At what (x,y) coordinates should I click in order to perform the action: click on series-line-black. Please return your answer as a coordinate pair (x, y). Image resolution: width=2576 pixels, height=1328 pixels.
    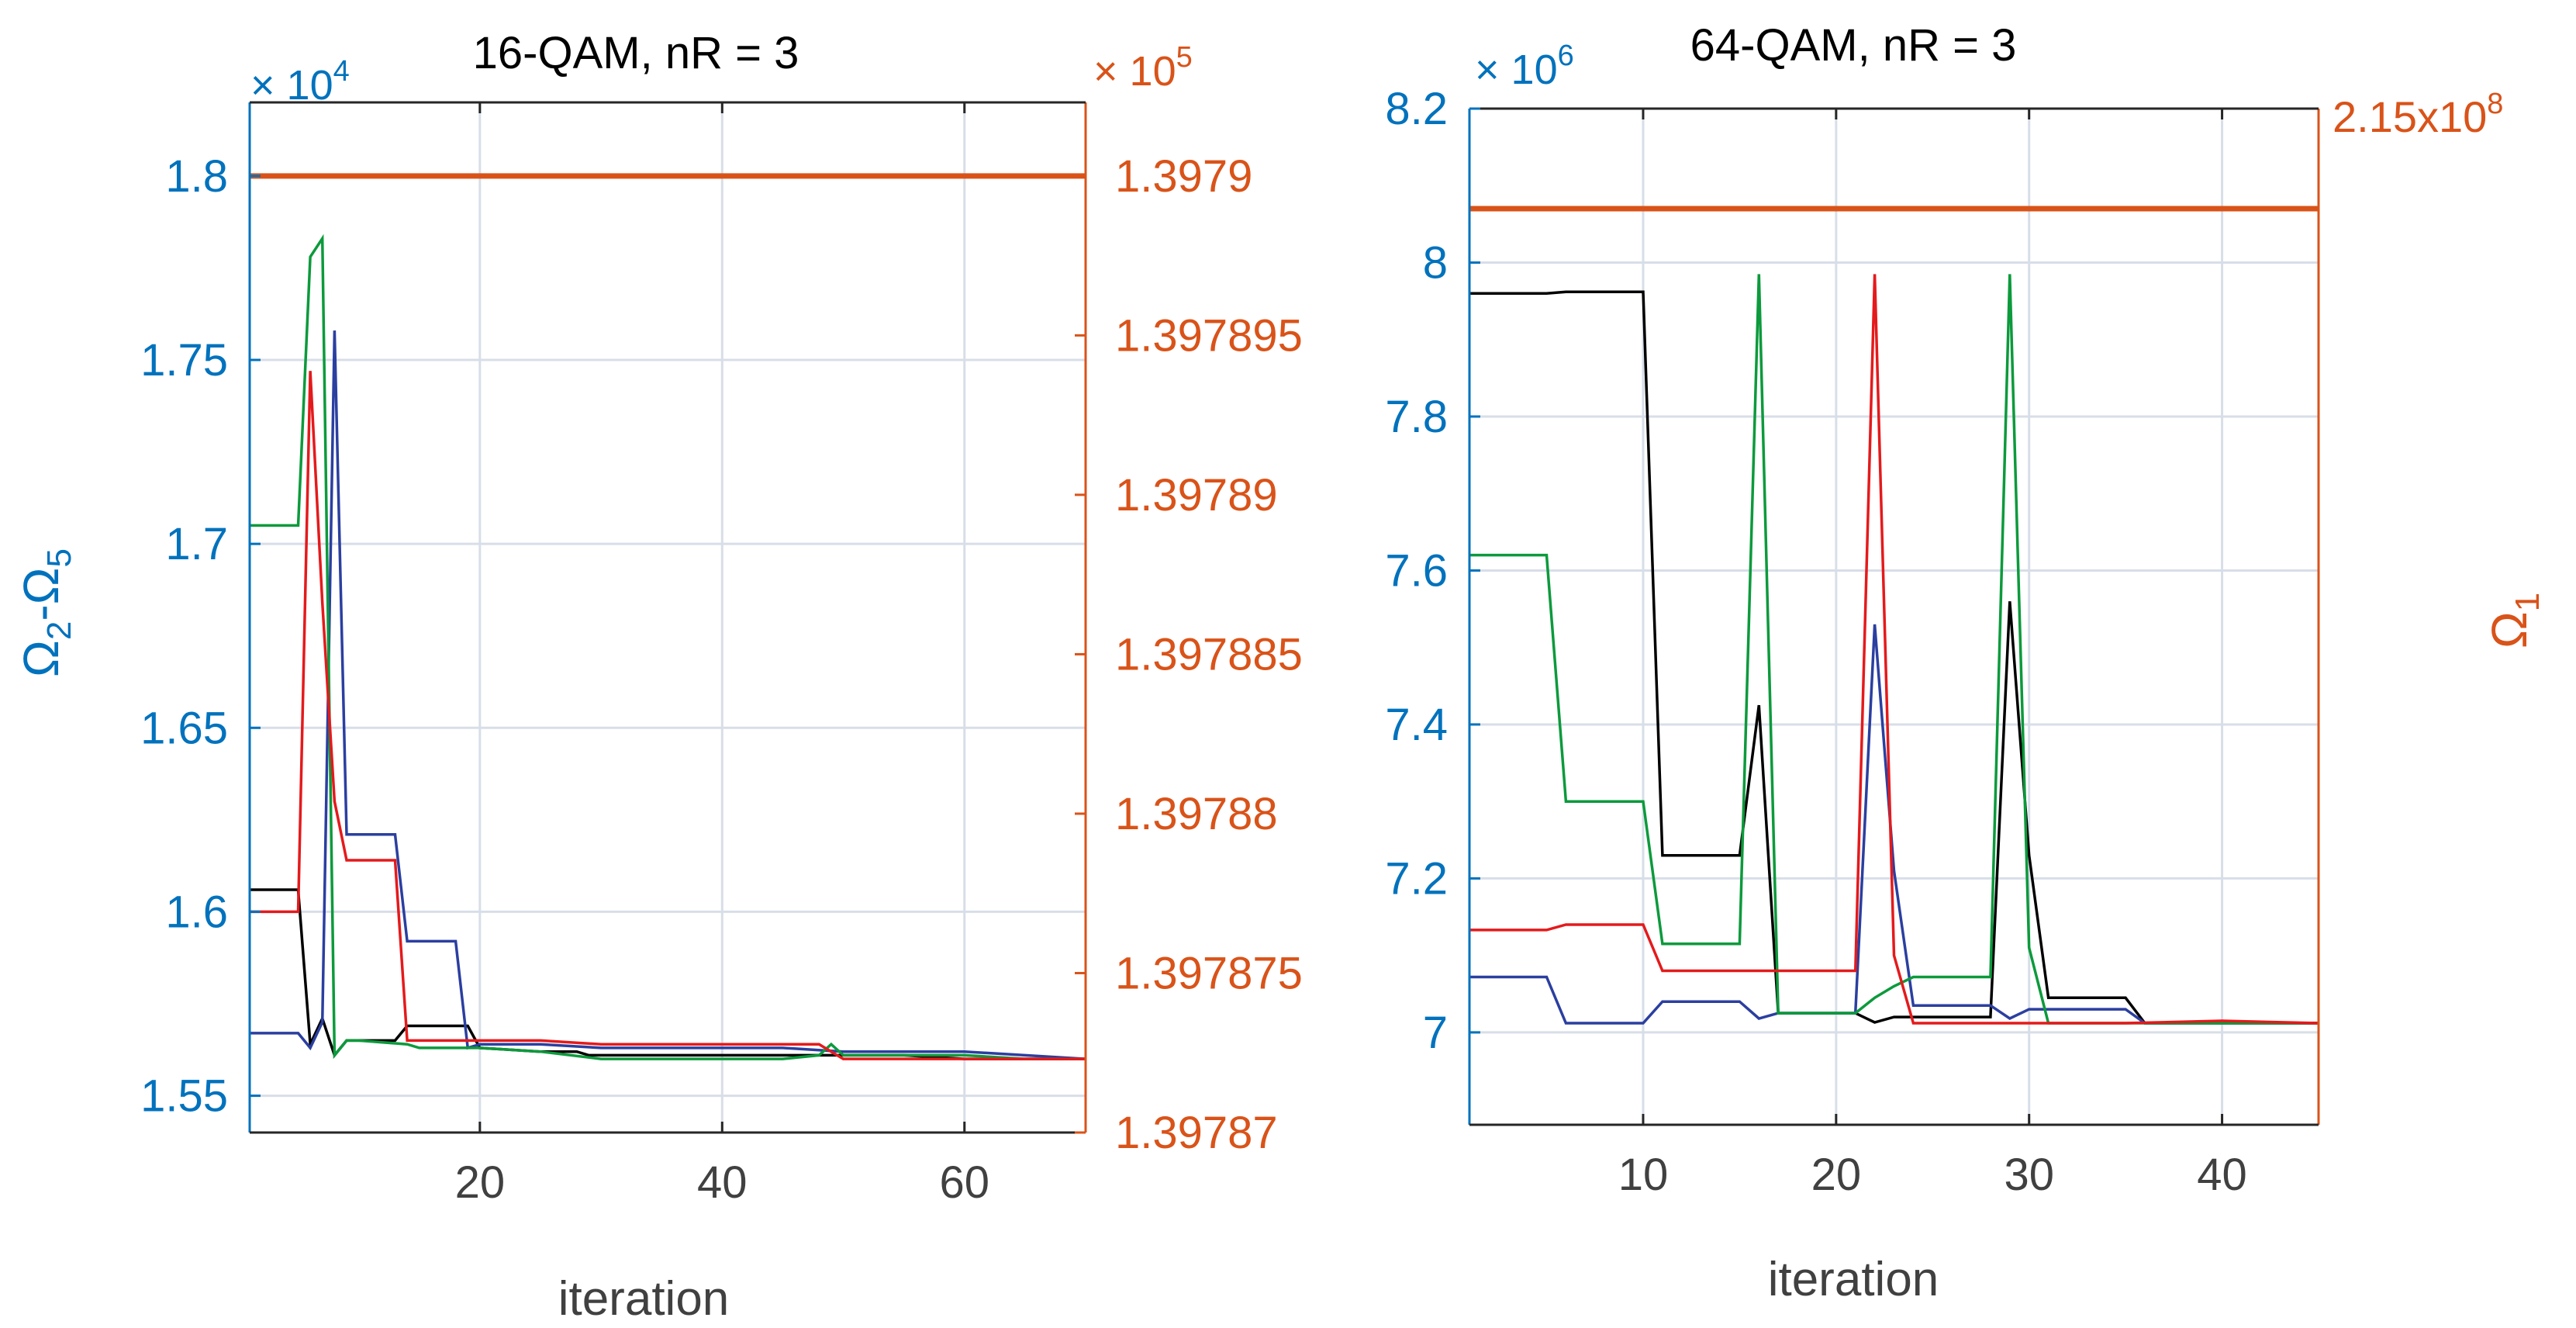
    Looking at the image, I should click on (668, 974).